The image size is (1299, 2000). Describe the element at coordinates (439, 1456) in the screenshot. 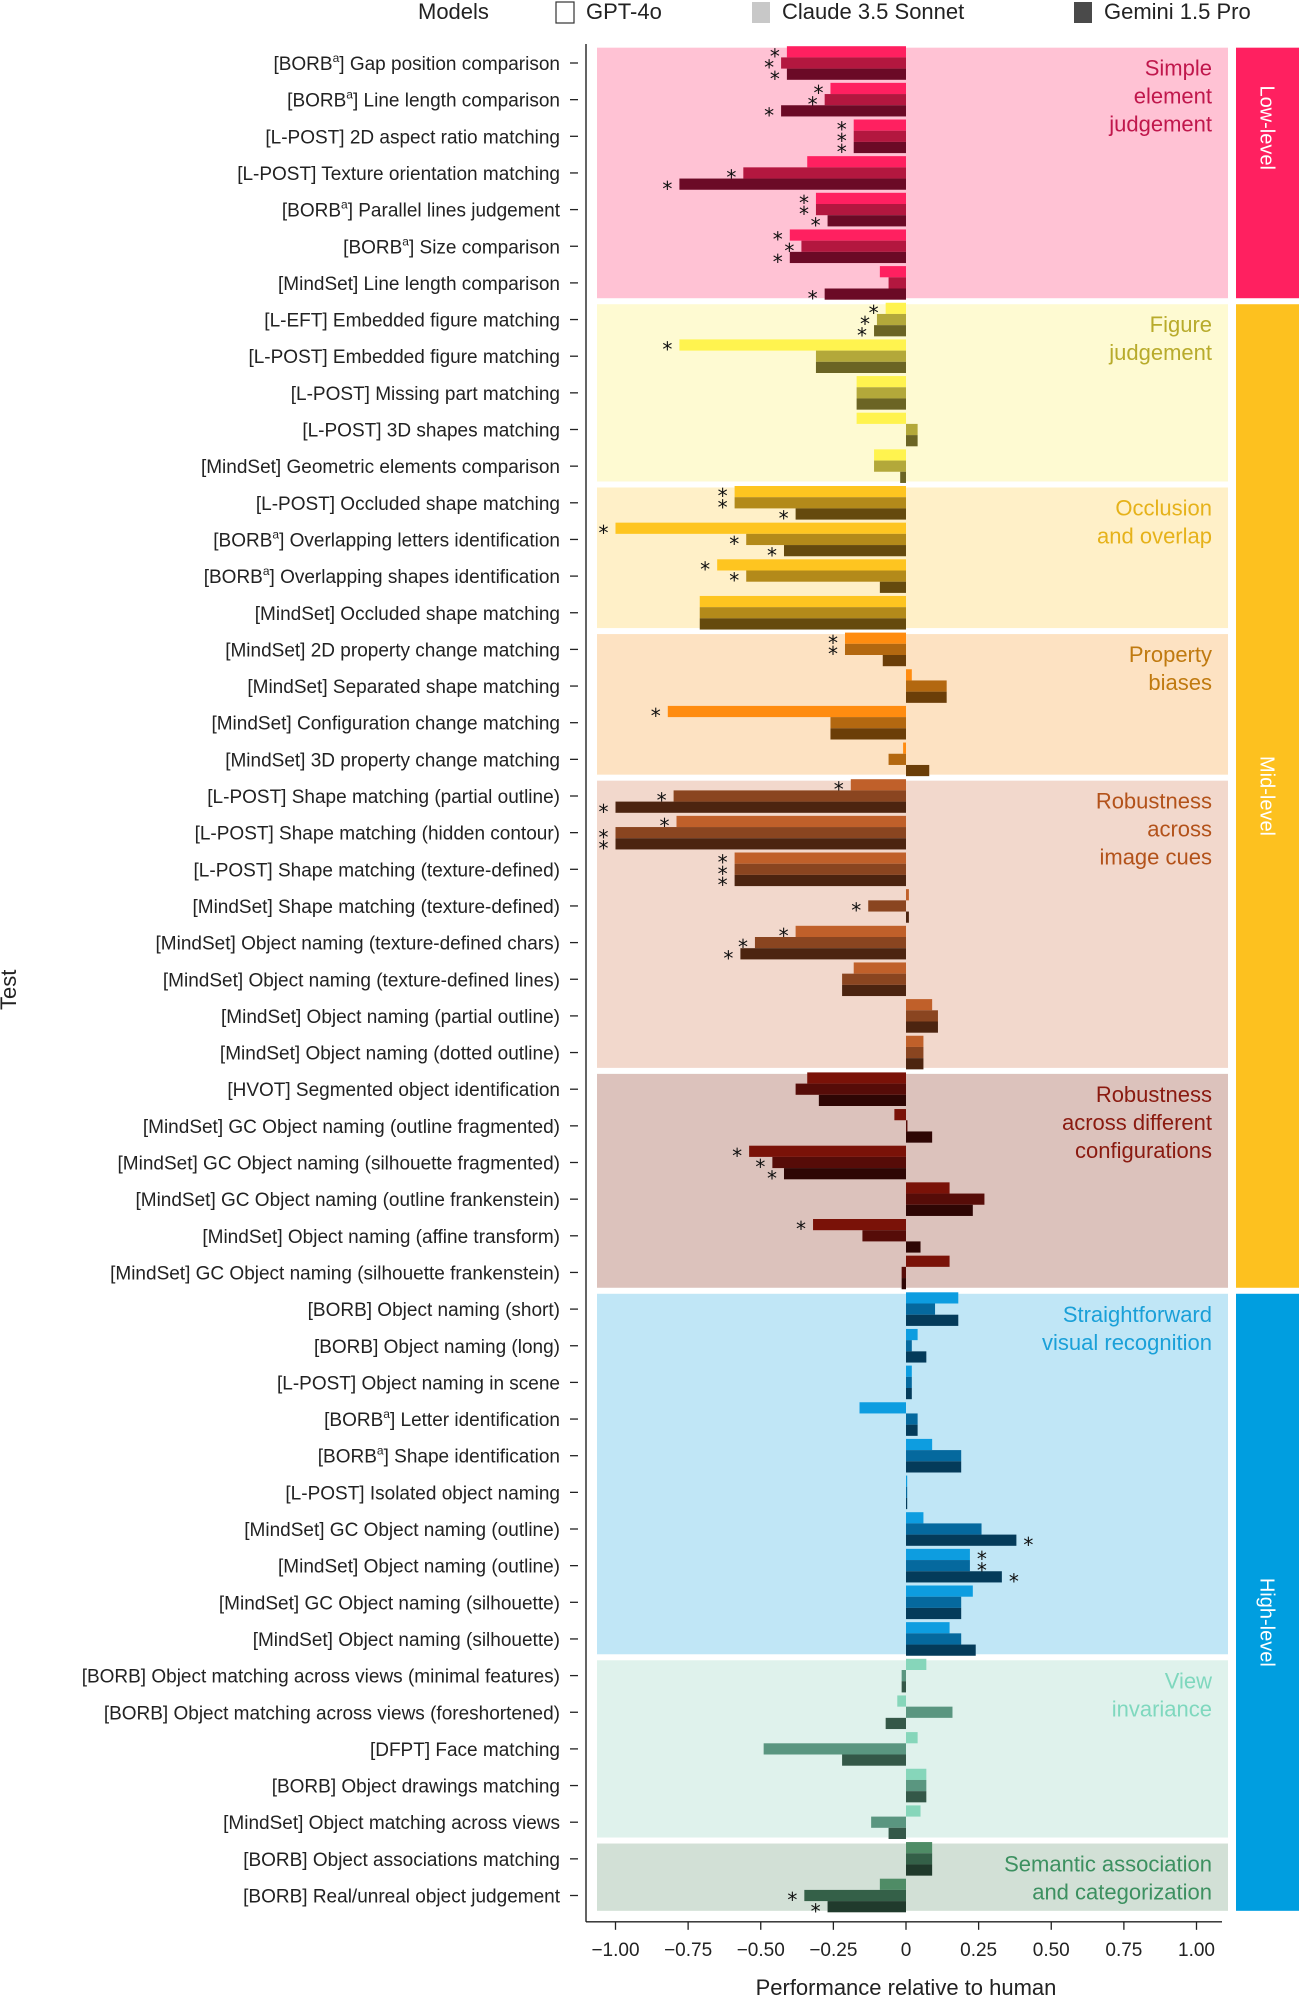

I see `test-label: [BORBa] Shape identification` at that location.